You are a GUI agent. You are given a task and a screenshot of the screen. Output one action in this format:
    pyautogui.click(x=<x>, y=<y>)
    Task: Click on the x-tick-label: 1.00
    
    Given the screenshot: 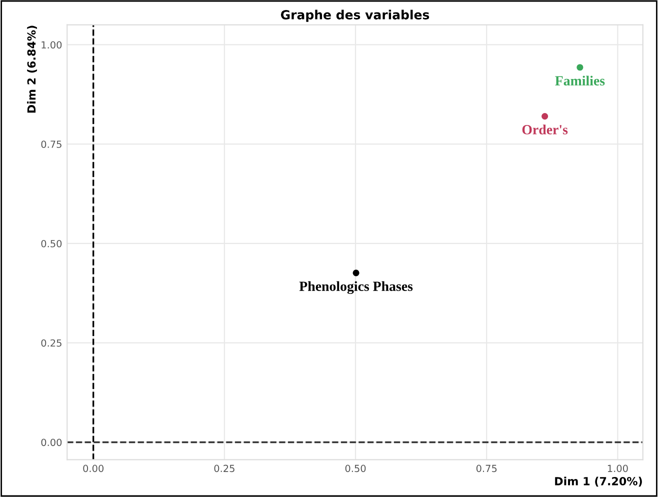 What is the action you would take?
    pyautogui.click(x=618, y=468)
    